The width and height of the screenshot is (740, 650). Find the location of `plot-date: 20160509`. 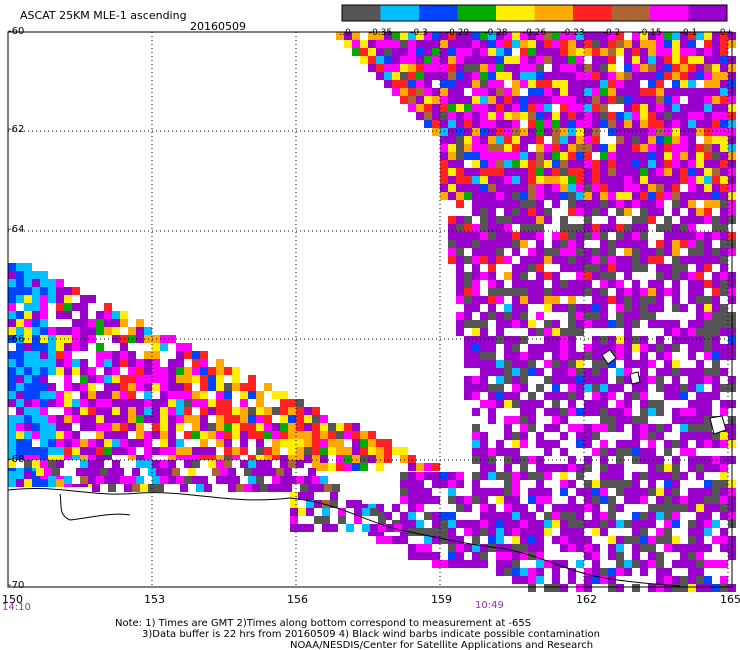

plot-date: 20160509 is located at coordinates (218, 26).